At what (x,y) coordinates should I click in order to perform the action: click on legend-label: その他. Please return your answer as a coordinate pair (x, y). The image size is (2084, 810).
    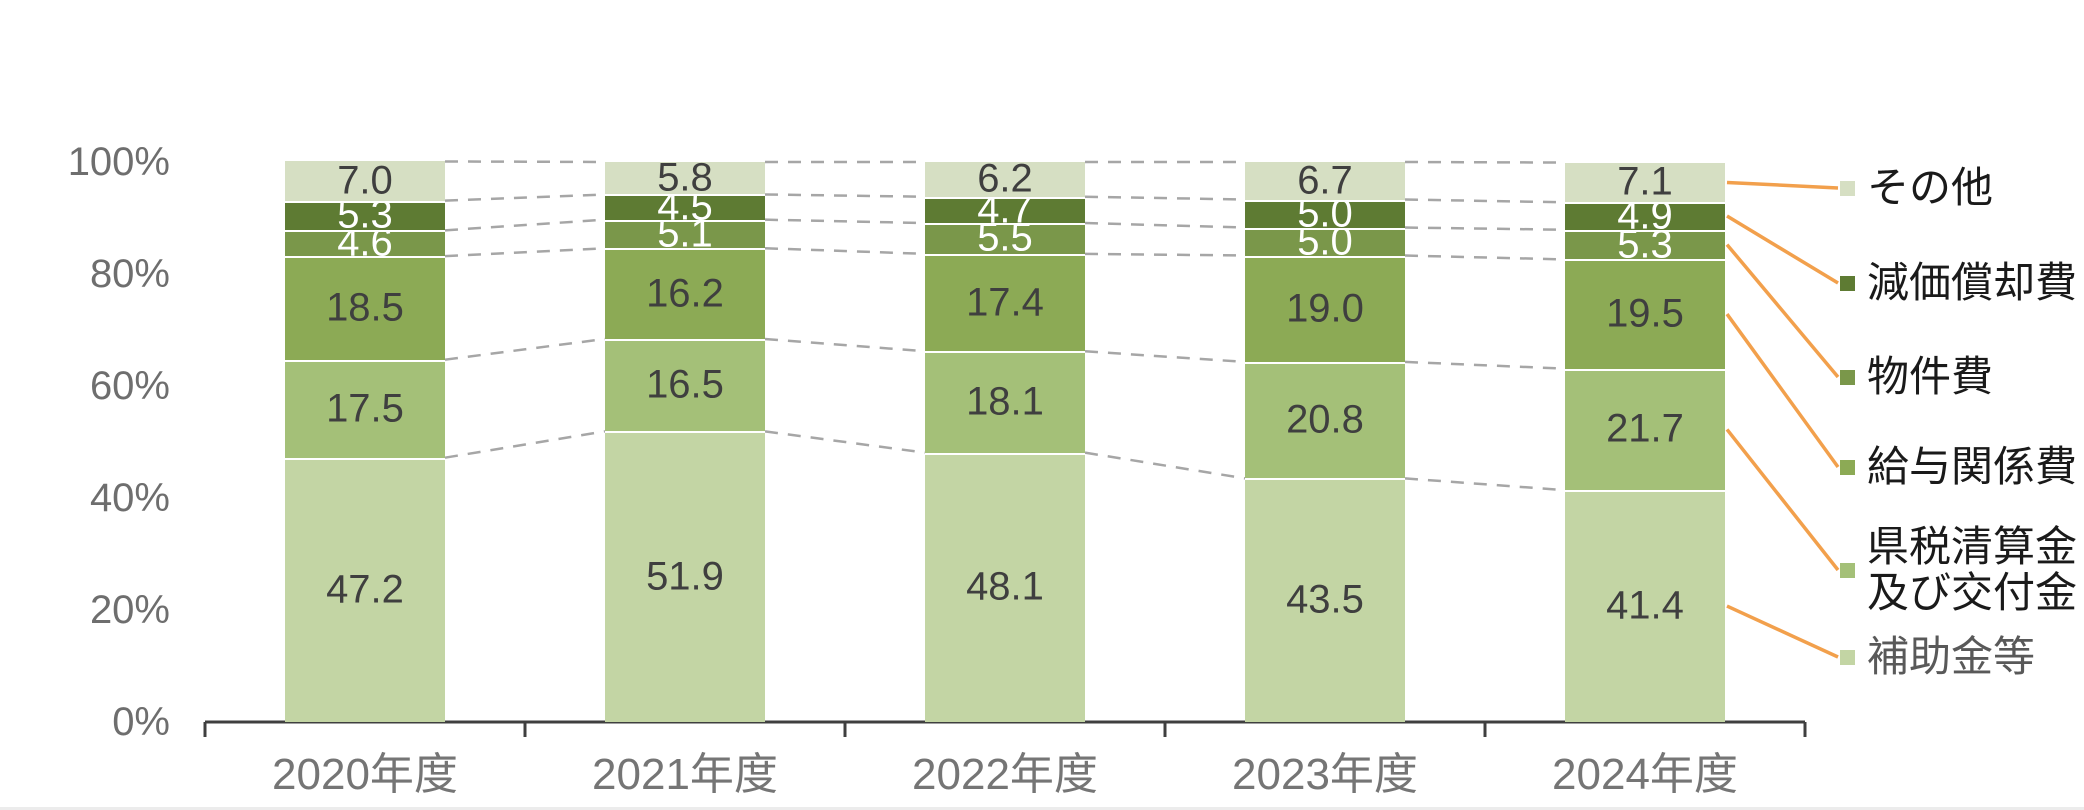
    Looking at the image, I should click on (1930, 187).